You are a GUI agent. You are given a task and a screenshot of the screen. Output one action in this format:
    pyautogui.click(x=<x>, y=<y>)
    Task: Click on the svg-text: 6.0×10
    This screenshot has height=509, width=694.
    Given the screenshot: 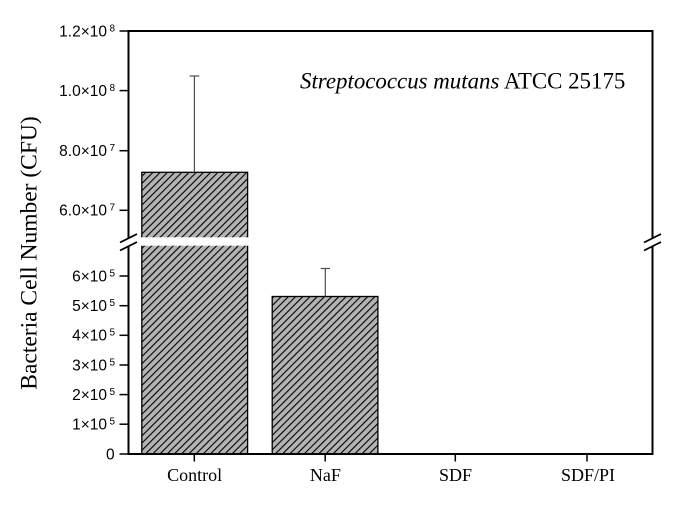 What is the action you would take?
    pyautogui.click(x=83, y=211)
    